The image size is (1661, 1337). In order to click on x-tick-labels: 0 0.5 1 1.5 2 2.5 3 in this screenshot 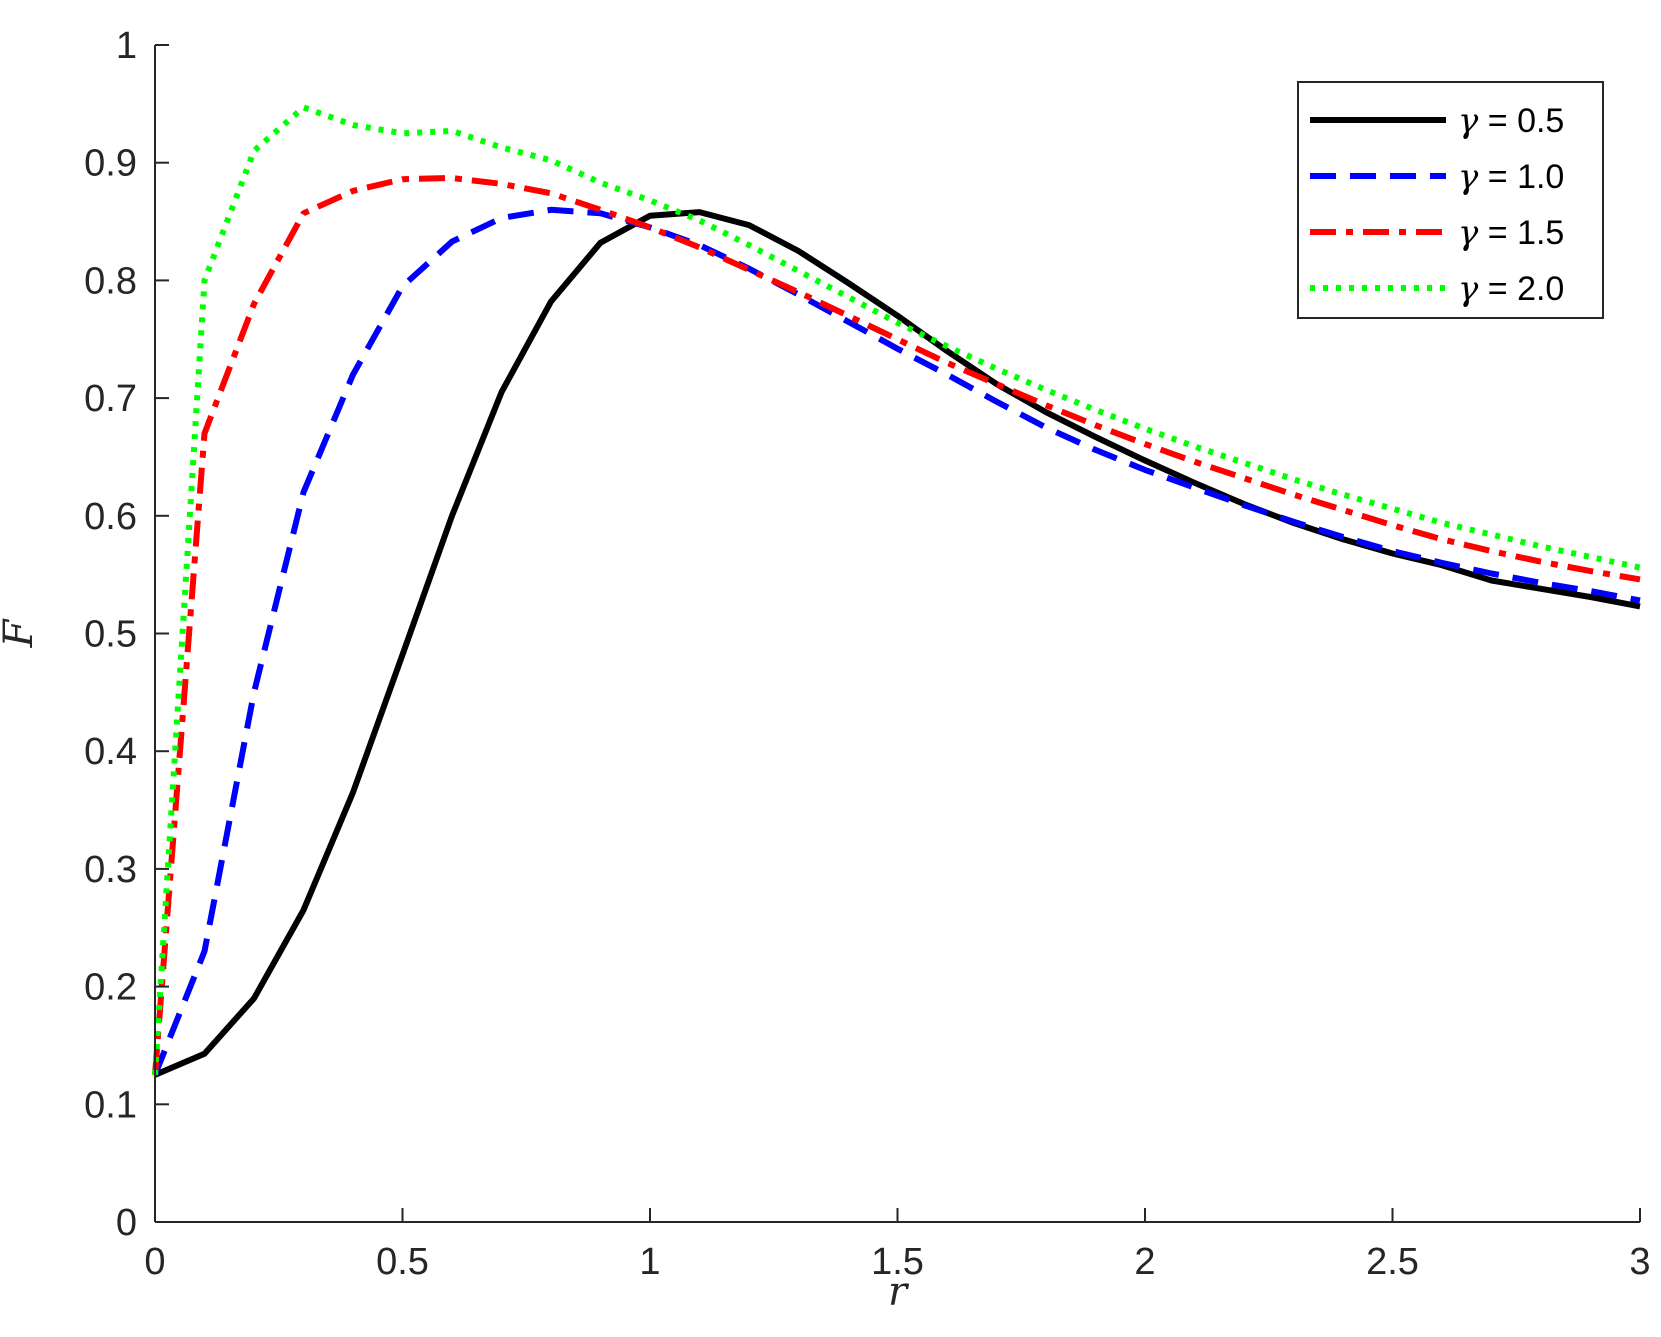, I will do `click(897, 1262)`.